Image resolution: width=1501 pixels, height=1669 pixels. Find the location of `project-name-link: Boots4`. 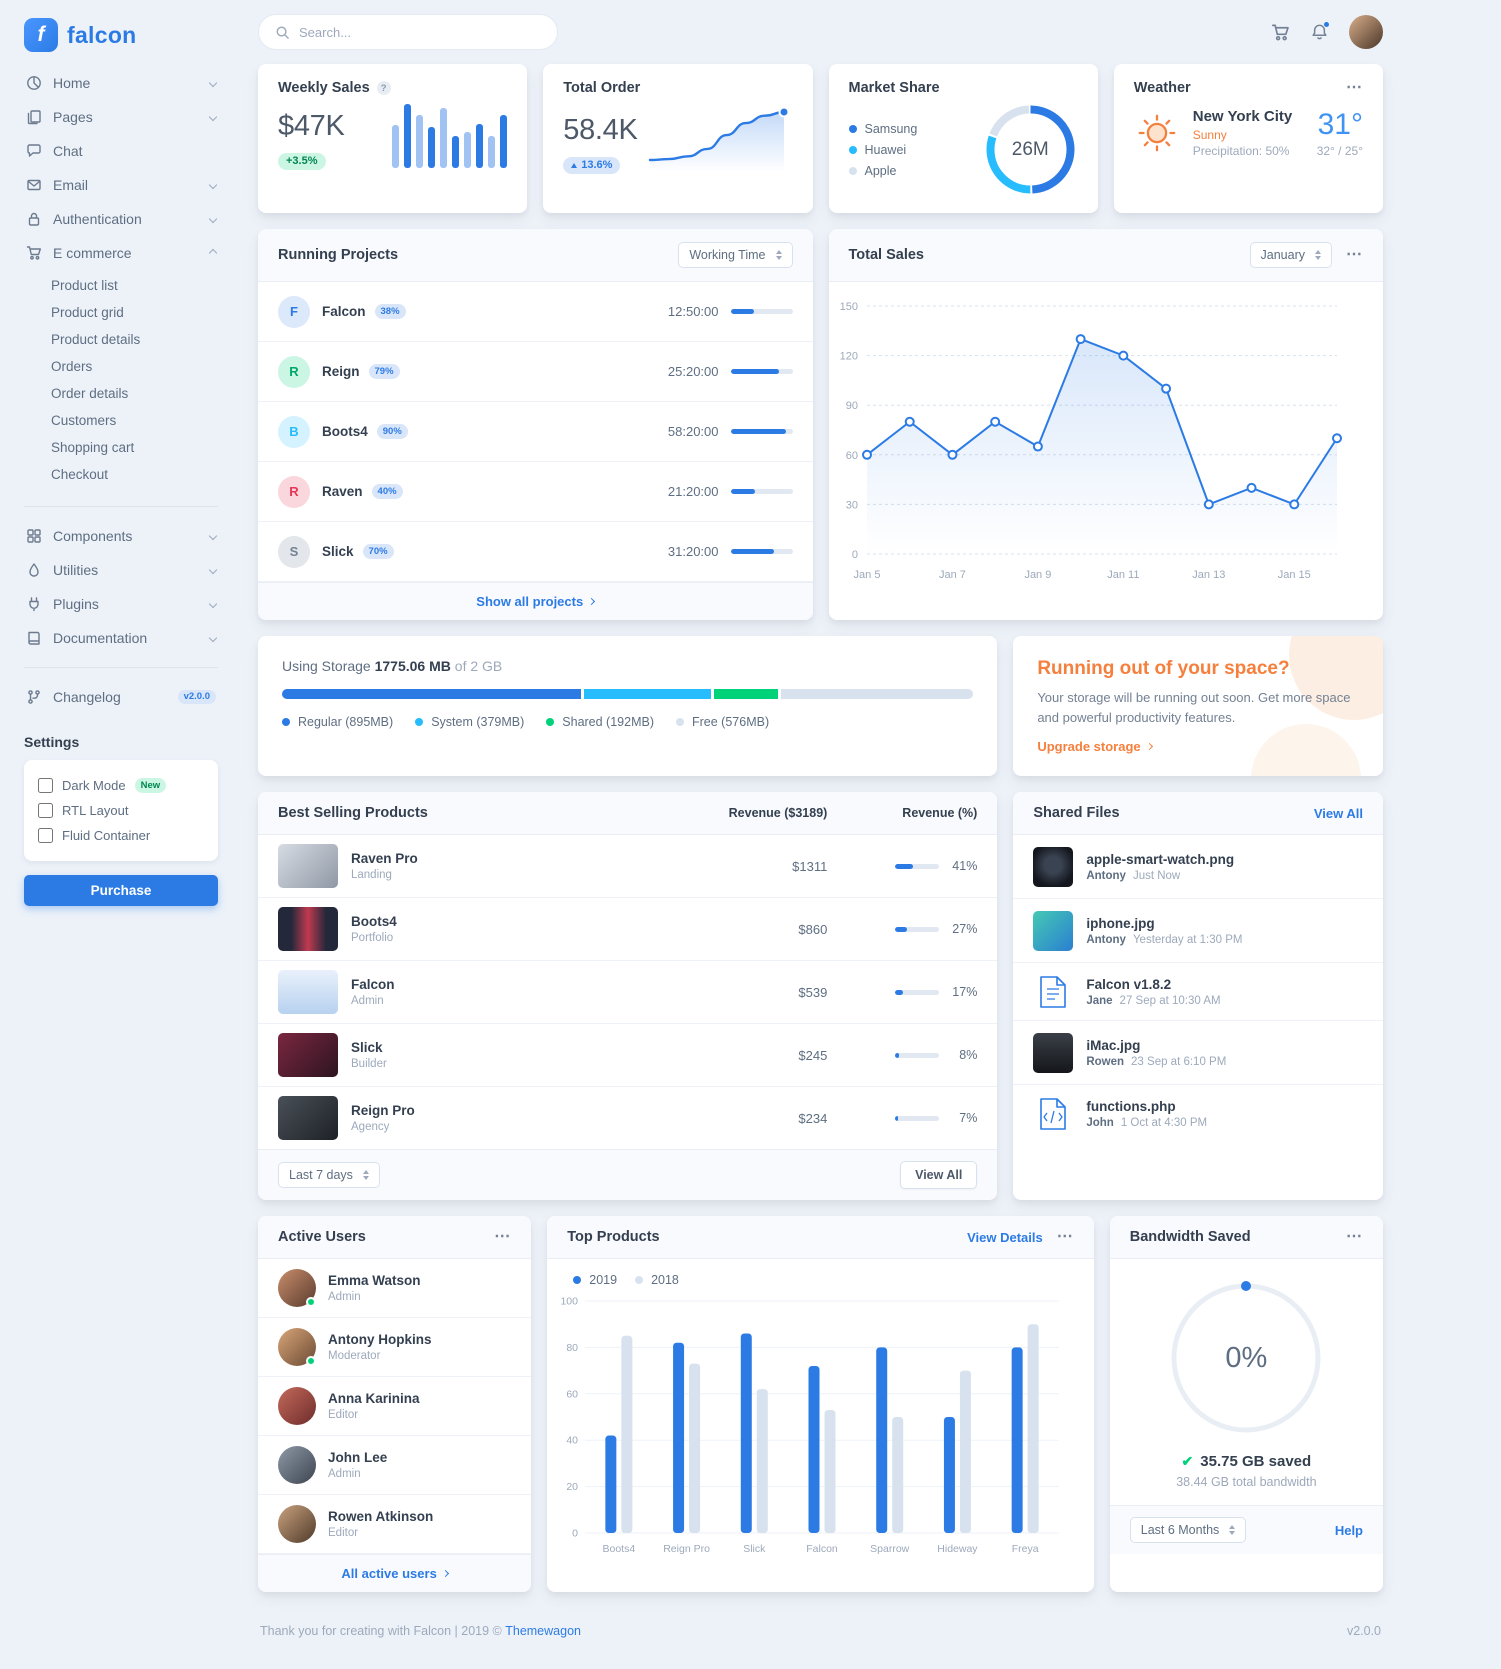

project-name-link: Boots4 is located at coordinates (345, 431).